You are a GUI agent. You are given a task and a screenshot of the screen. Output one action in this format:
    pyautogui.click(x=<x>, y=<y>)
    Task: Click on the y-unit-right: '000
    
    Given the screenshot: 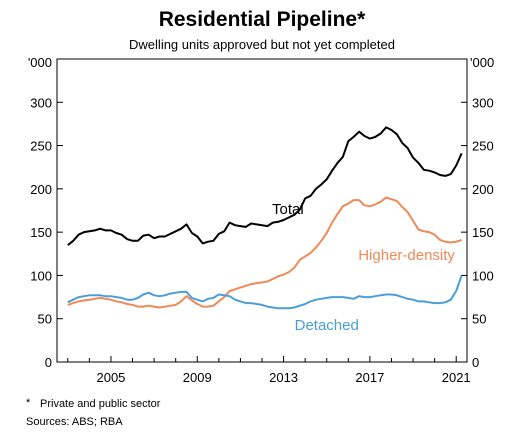 What is the action you would take?
    pyautogui.click(x=482, y=62)
    